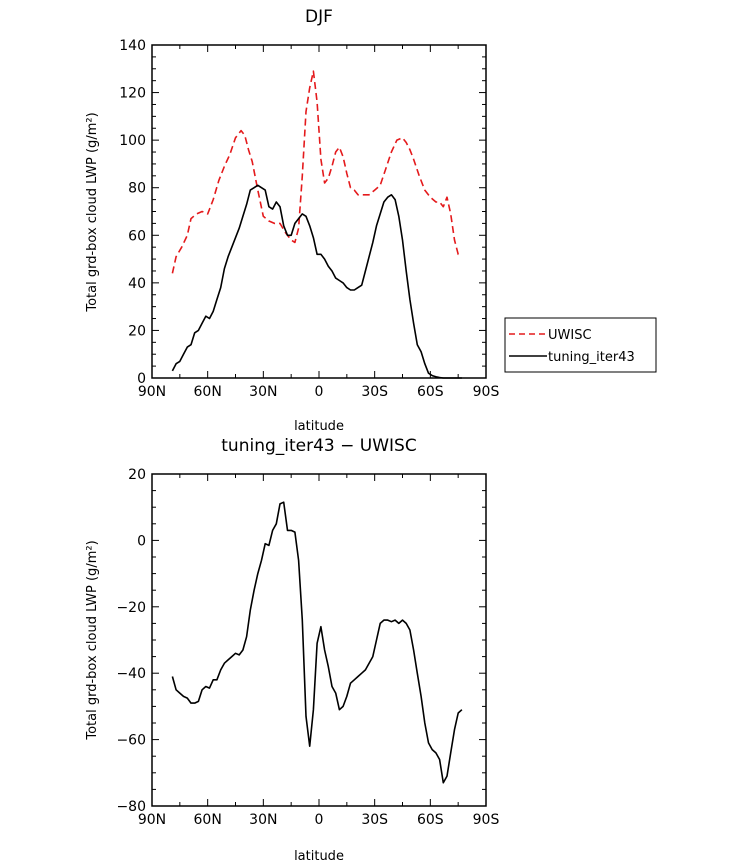 This screenshot has width=733, height=866. What do you see at coordinates (131, 674) in the screenshot?
I see `y-tick-label: −40` at bounding box center [131, 674].